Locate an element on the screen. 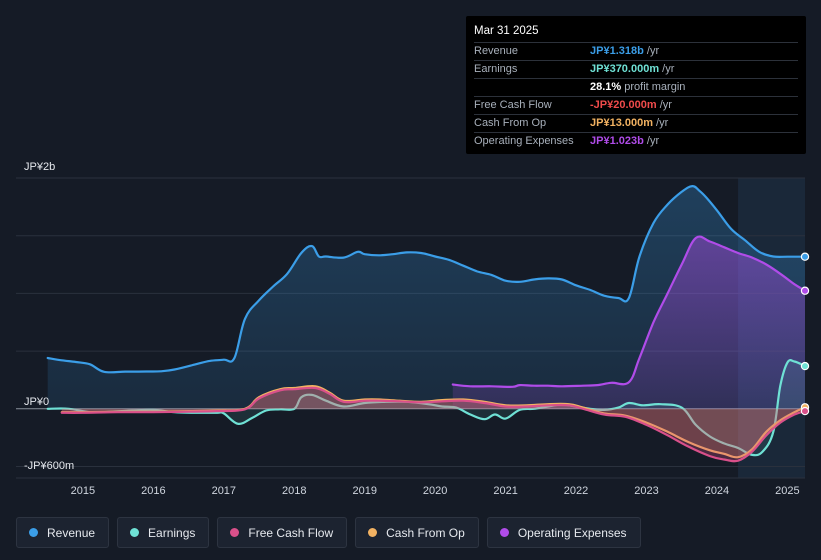  operating-expenses-area is located at coordinates (628, 322).